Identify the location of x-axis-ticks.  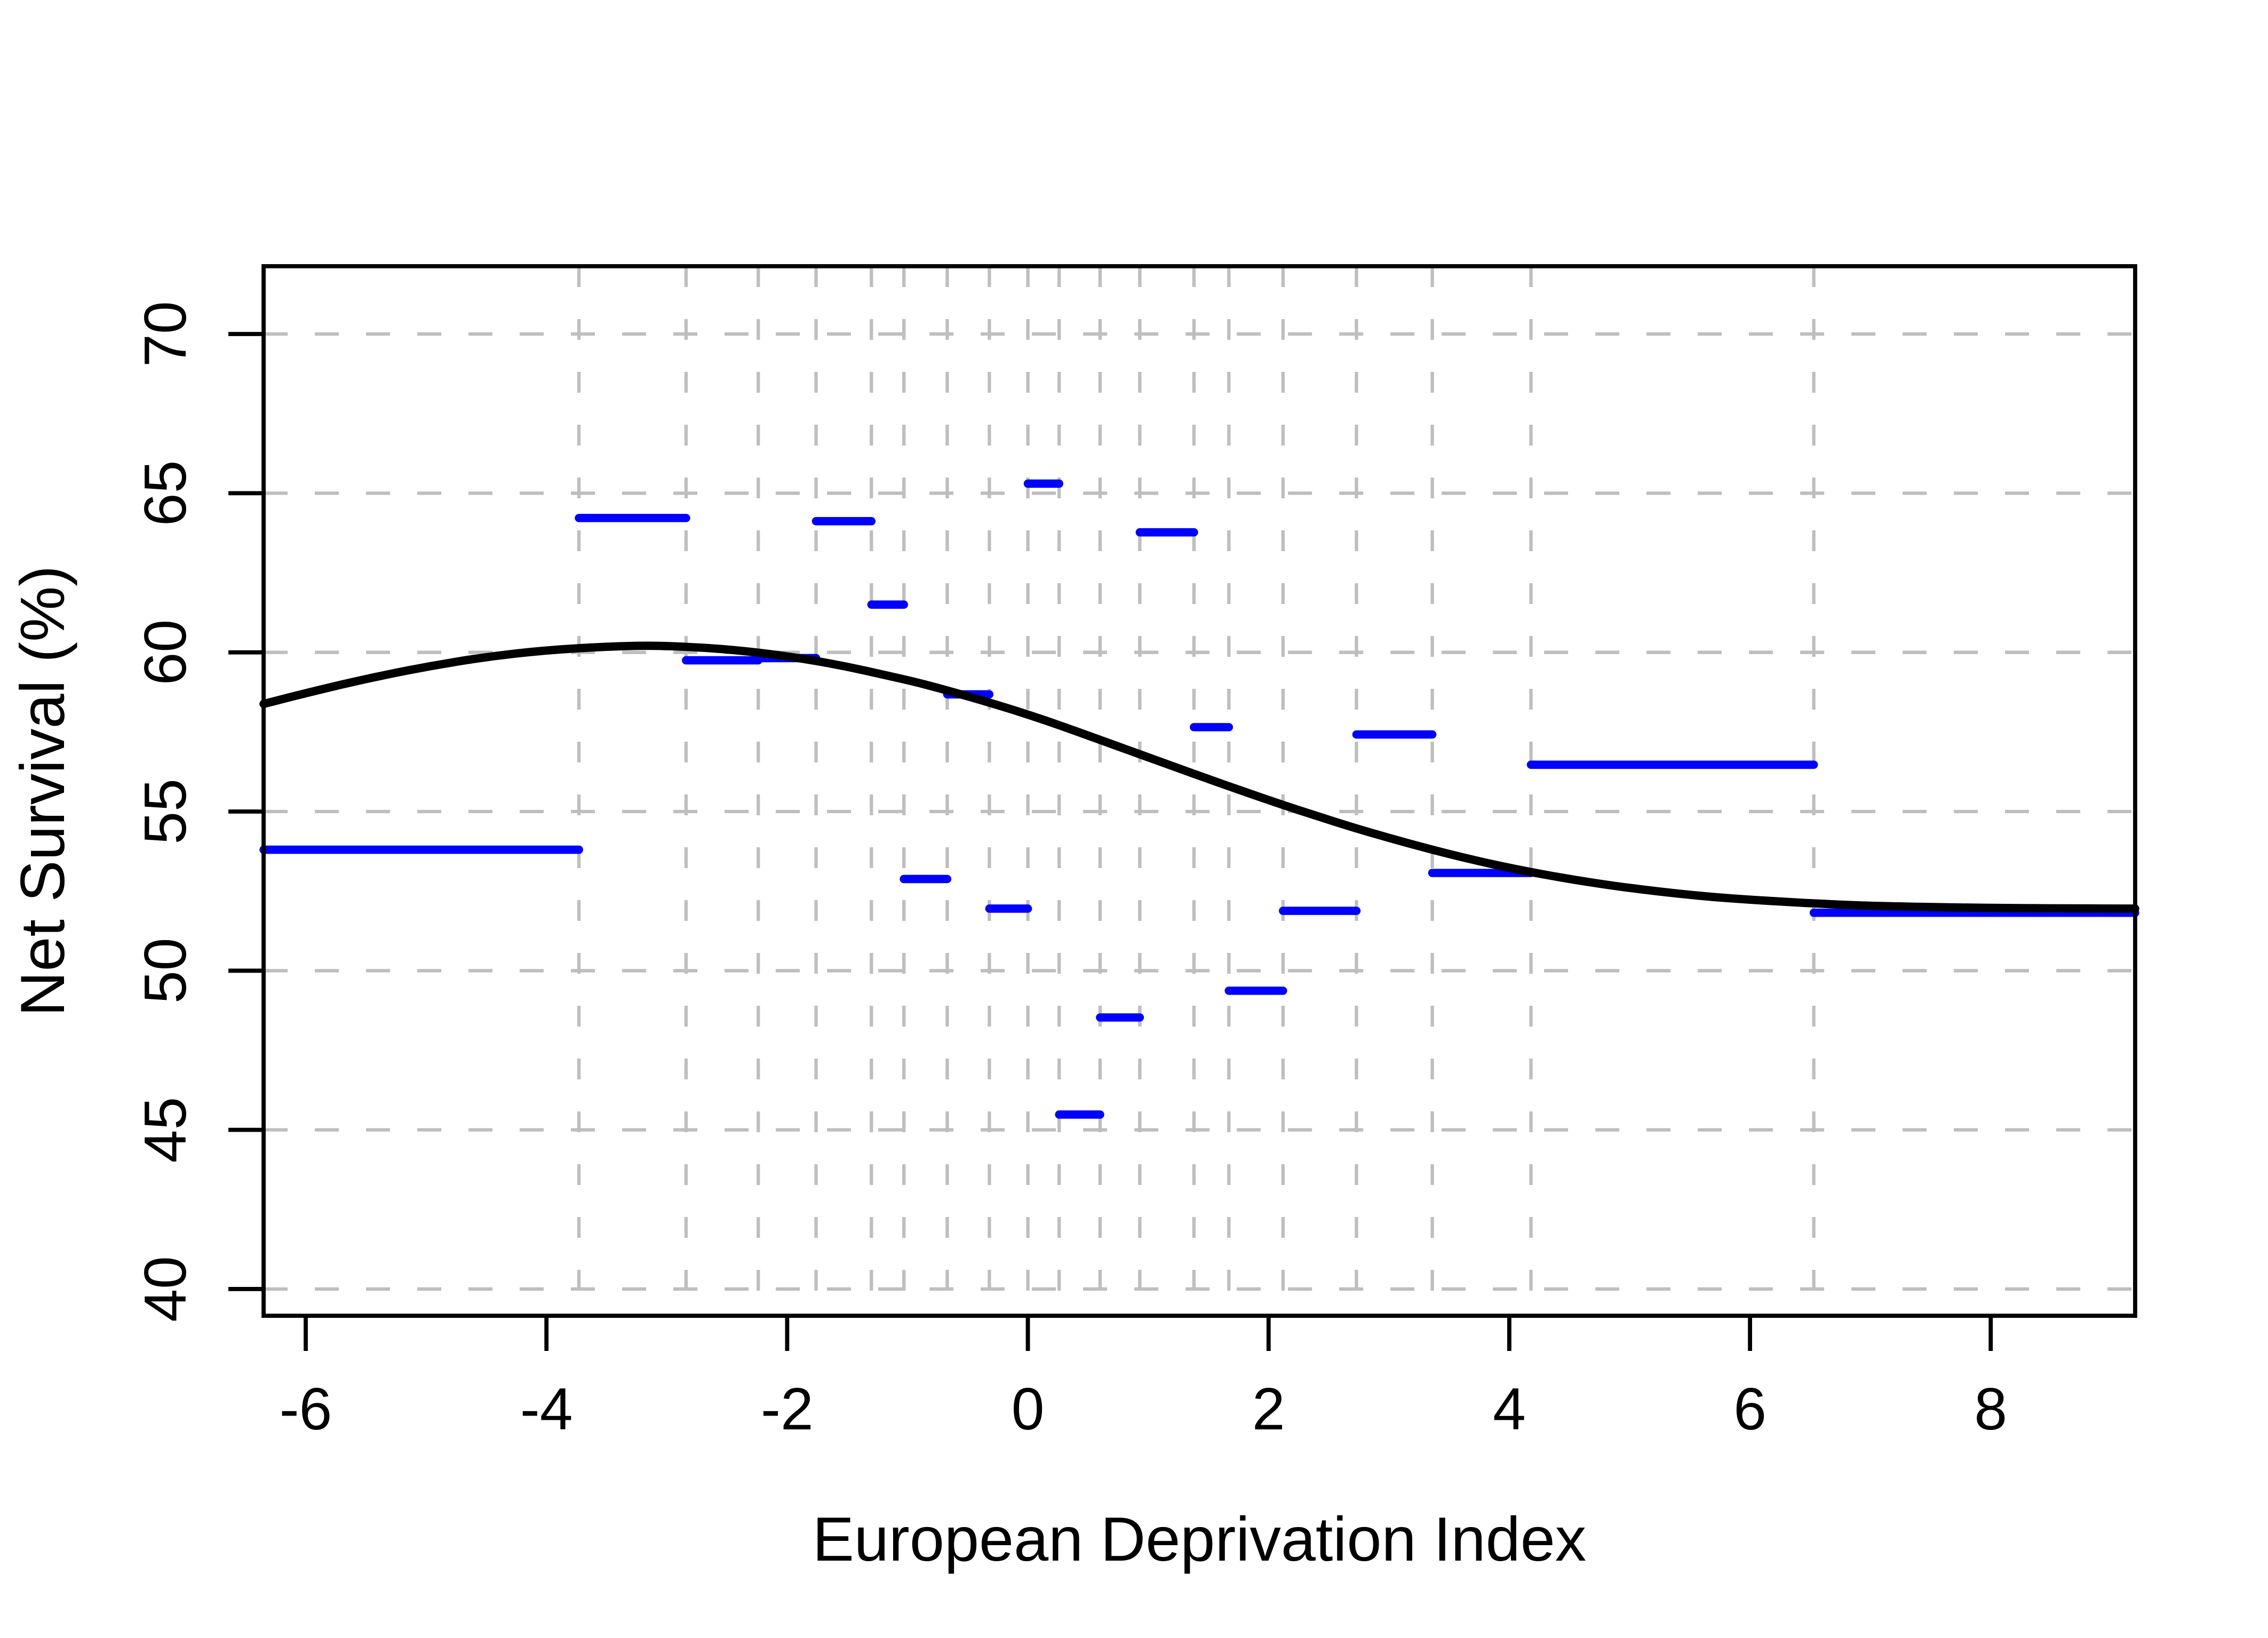
(1149, 1333).